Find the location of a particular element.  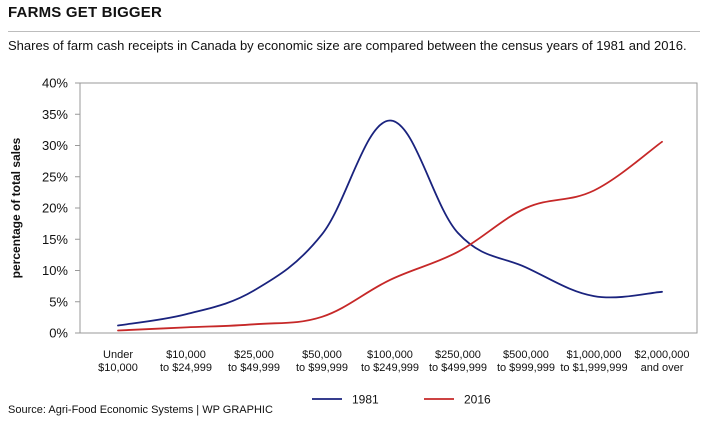

y-tick-label: 40% is located at coordinates (55, 83).